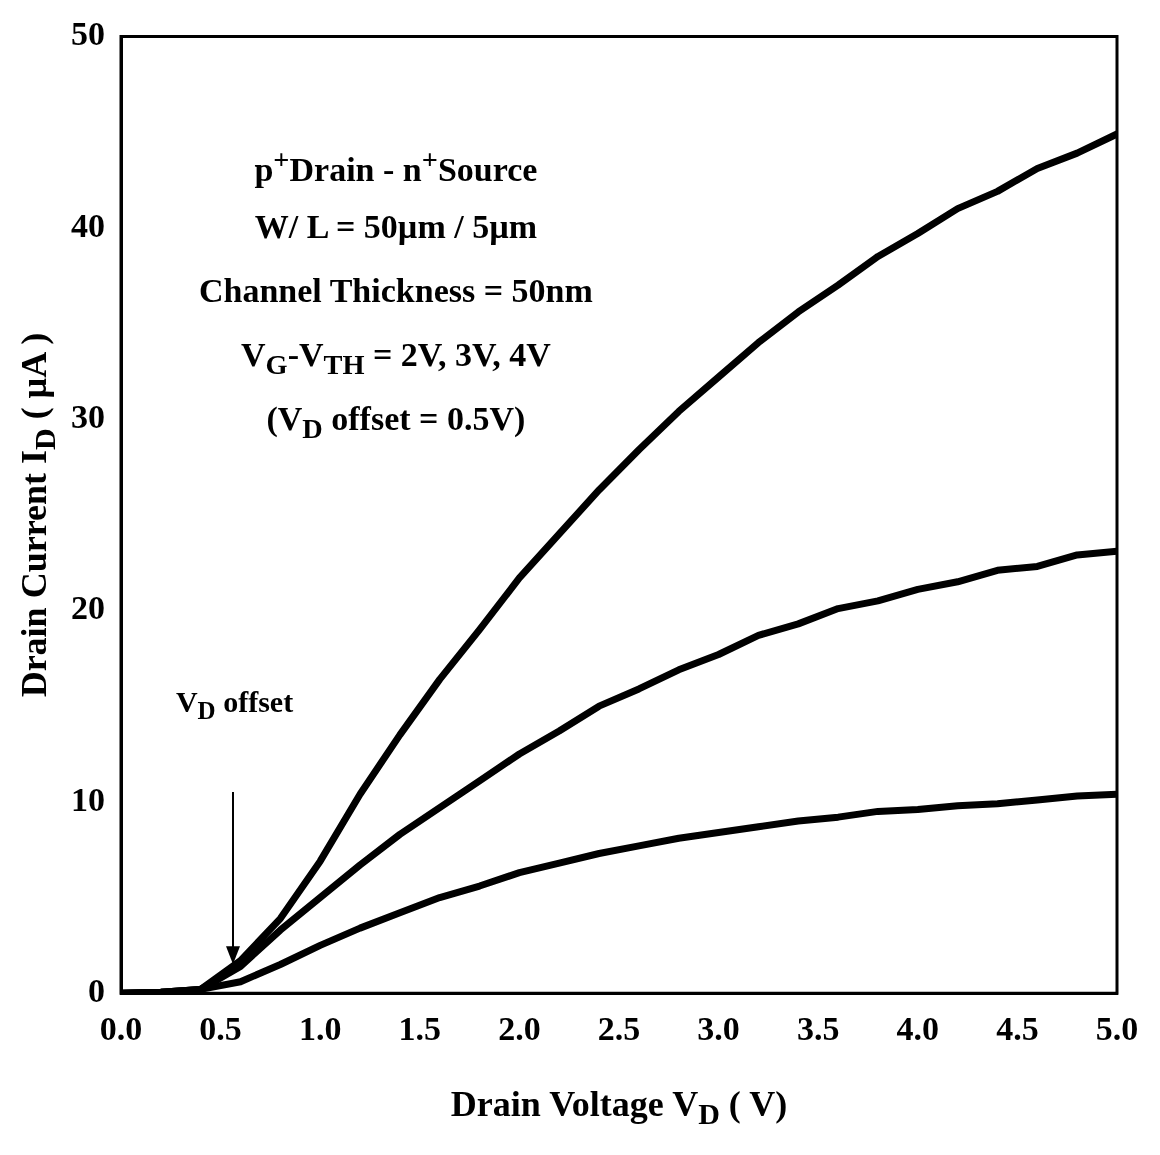 The height and width of the screenshot is (1155, 1160). Describe the element at coordinates (1017, 1029) in the screenshot. I see `x-tick-label: 4.5` at that location.